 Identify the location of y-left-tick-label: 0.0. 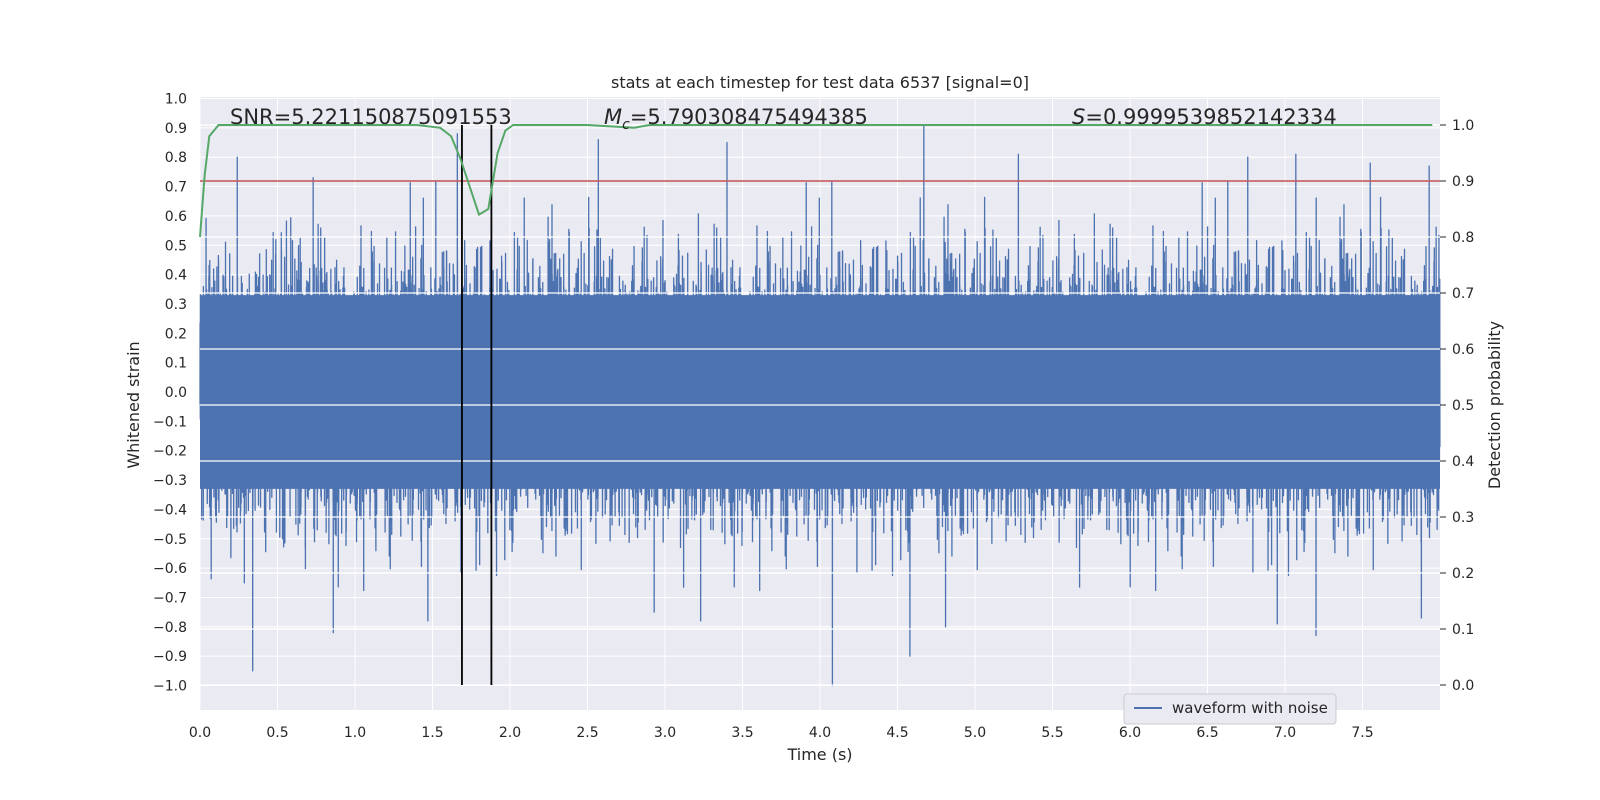
(176, 393).